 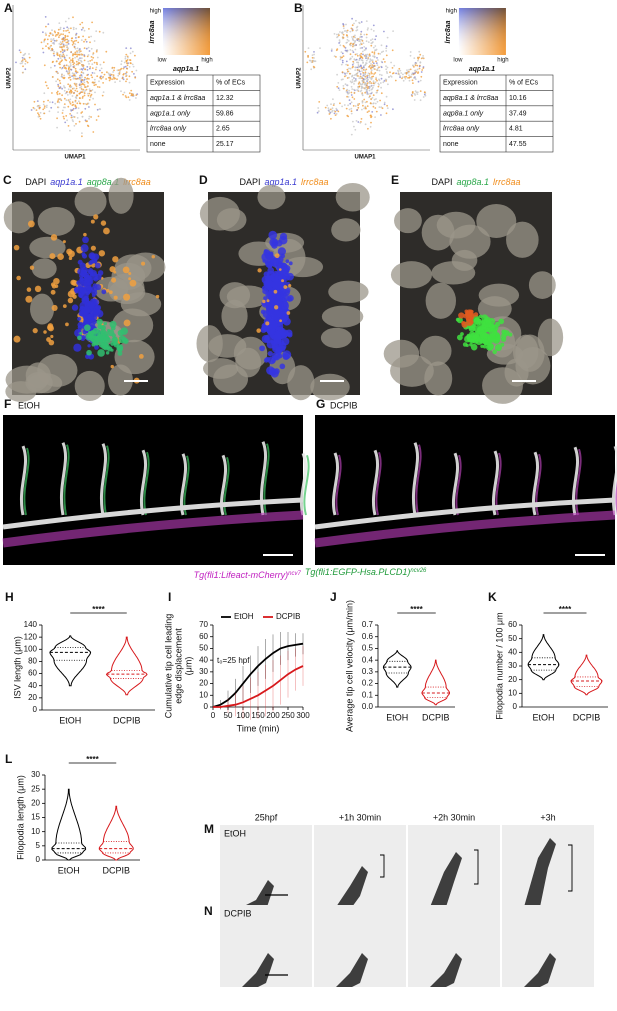 I want to click on vessel, so click(x=465, y=529).